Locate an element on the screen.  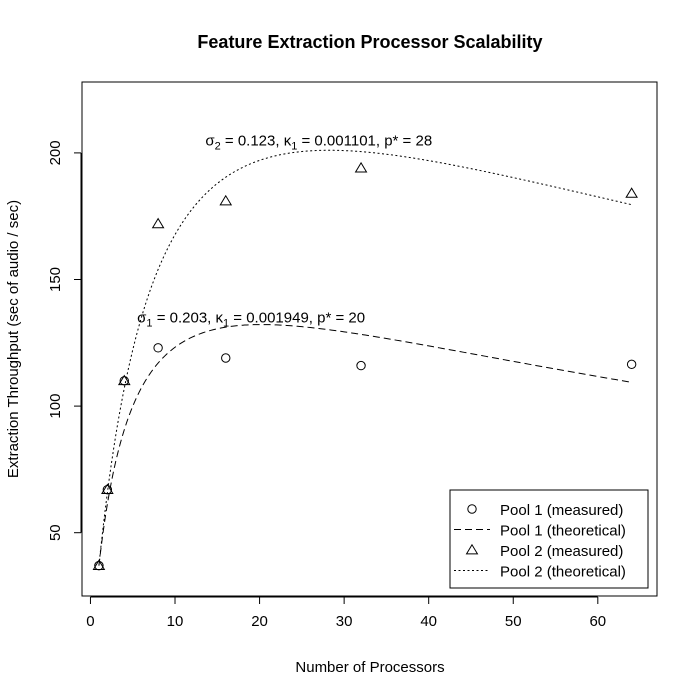
legend-box is located at coordinates (549, 539).